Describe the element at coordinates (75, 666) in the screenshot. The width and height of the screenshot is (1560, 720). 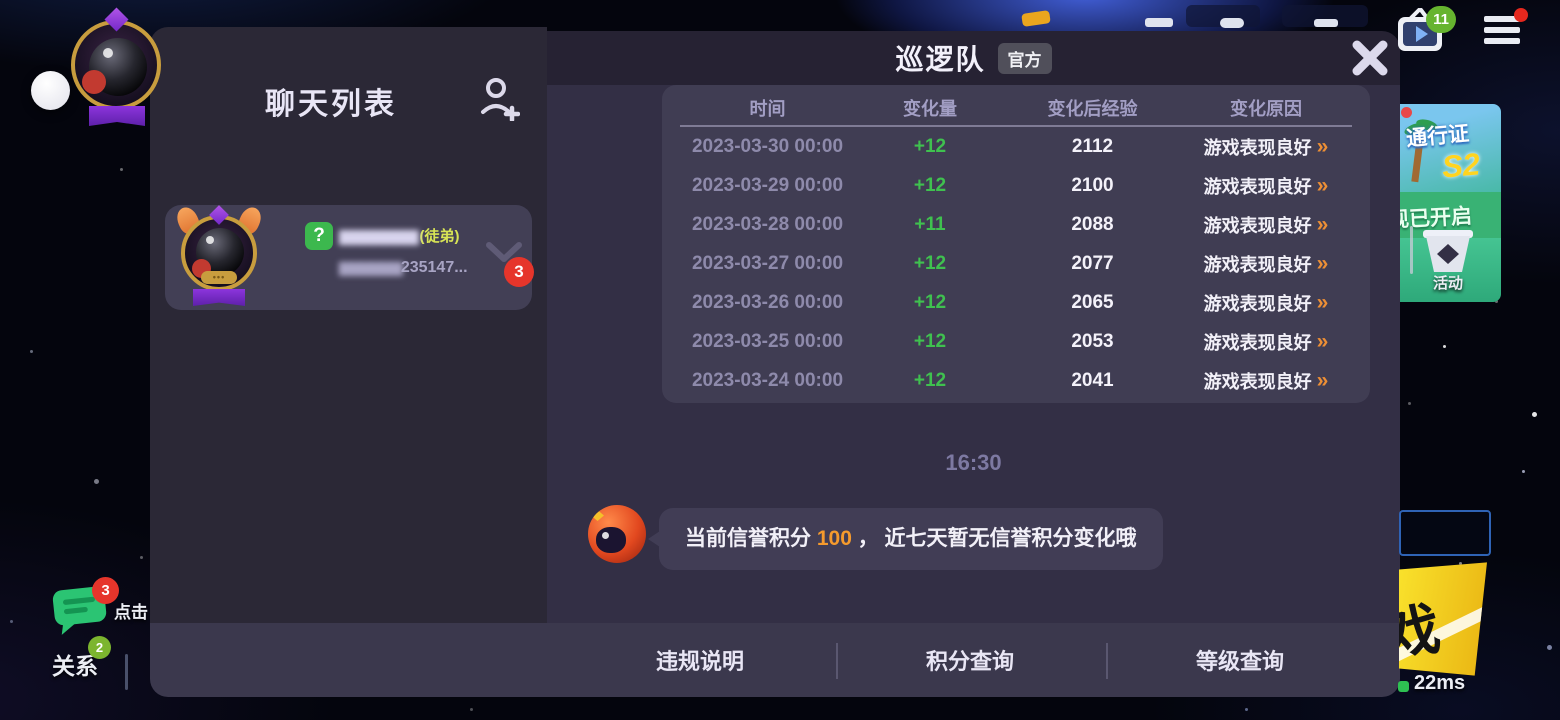
I see `relations-button: 关系` at that location.